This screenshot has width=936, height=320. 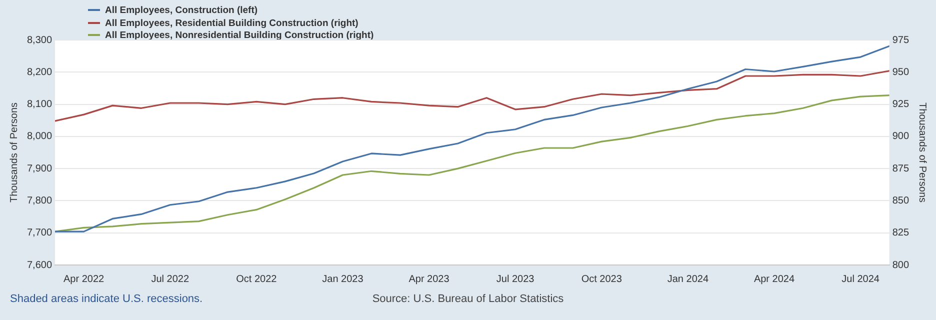 What do you see at coordinates (901, 136) in the screenshot?
I see `y2-tick-label: 900` at bounding box center [901, 136].